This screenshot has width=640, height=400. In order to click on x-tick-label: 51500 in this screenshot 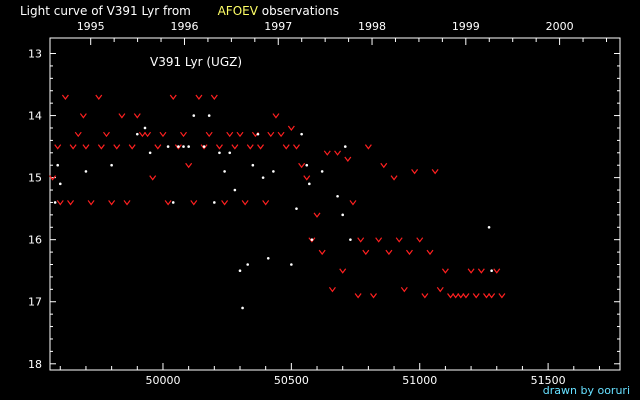, I will do `click(548, 380)`.